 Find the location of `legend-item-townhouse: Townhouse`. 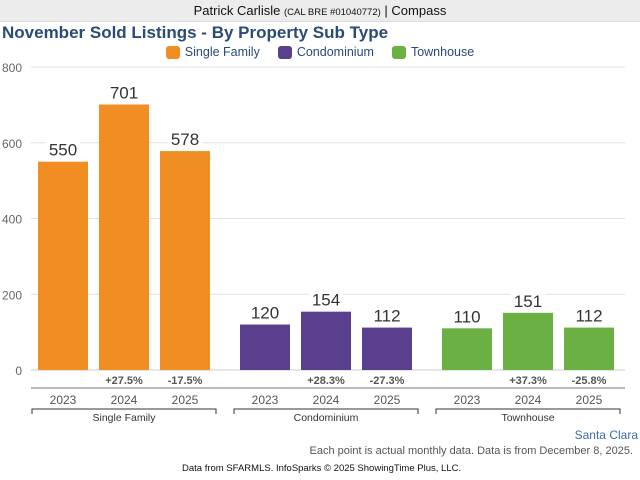

legend-item-townhouse: Townhouse is located at coordinates (433, 52).